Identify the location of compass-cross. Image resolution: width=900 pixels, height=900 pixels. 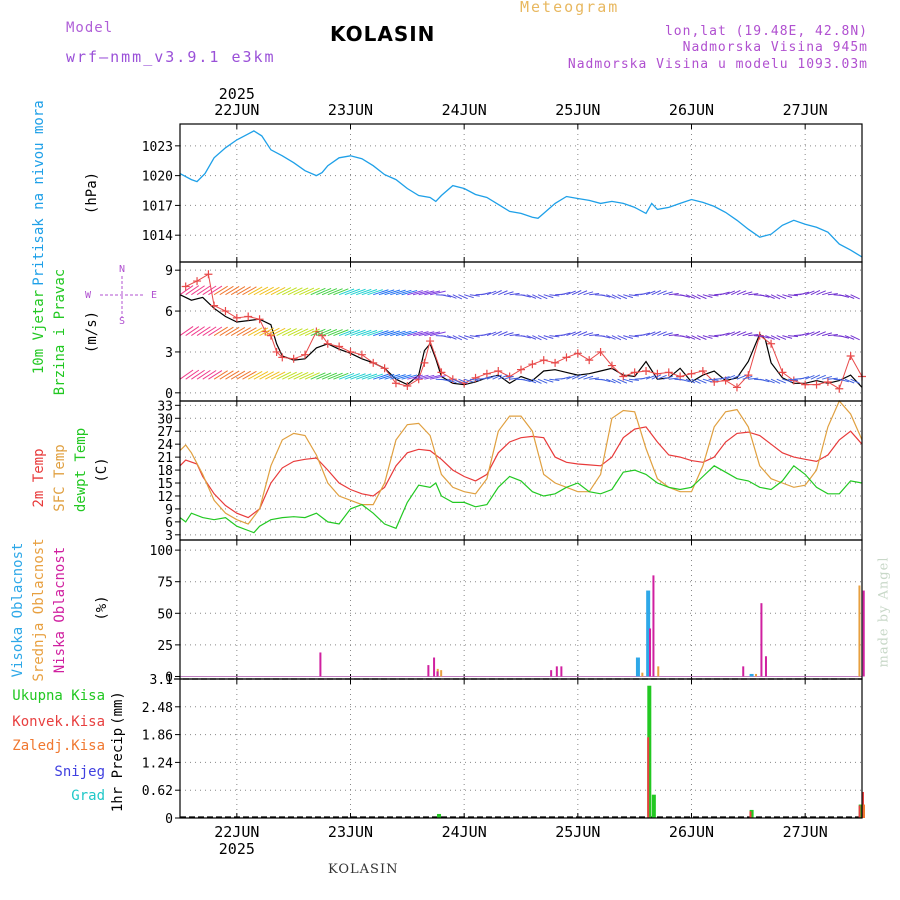
(122, 297).